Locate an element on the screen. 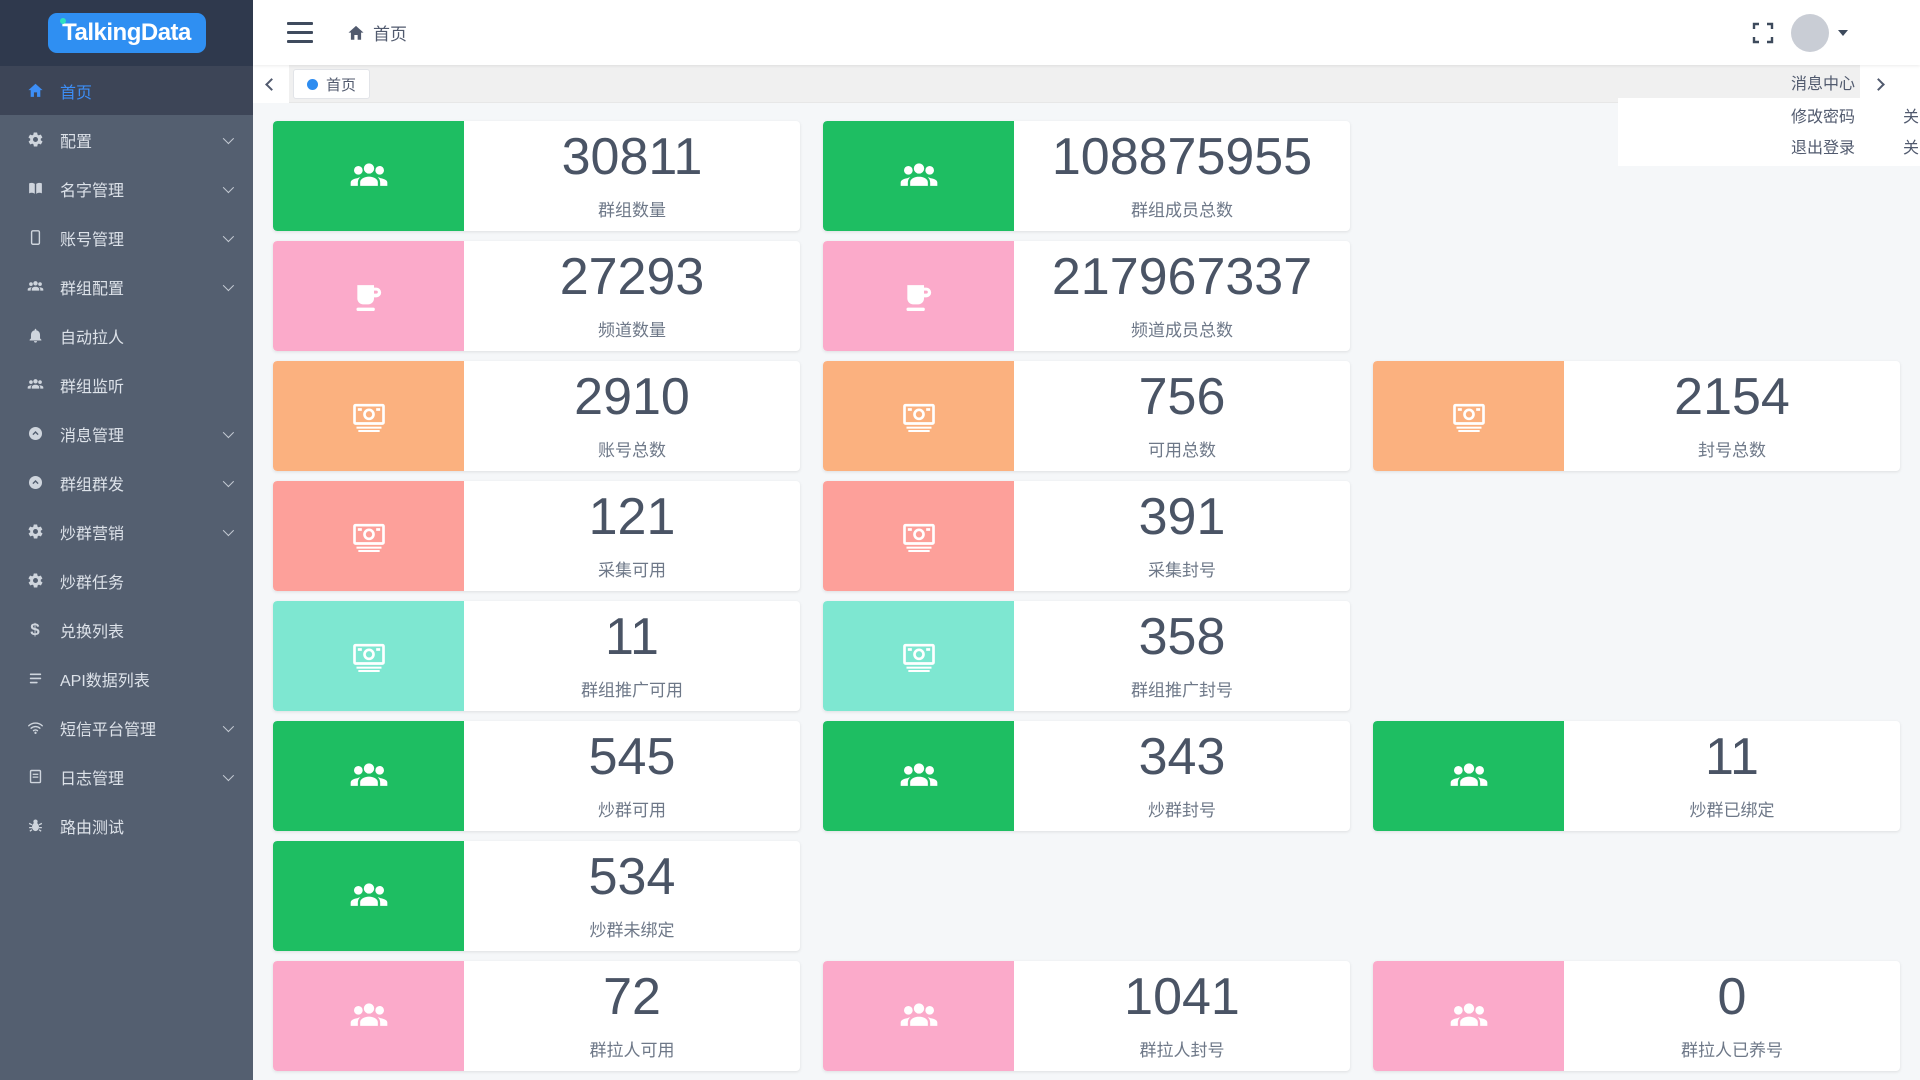 The image size is (1920, 1080). stat-label: 炒群已绑定 is located at coordinates (1732, 810).